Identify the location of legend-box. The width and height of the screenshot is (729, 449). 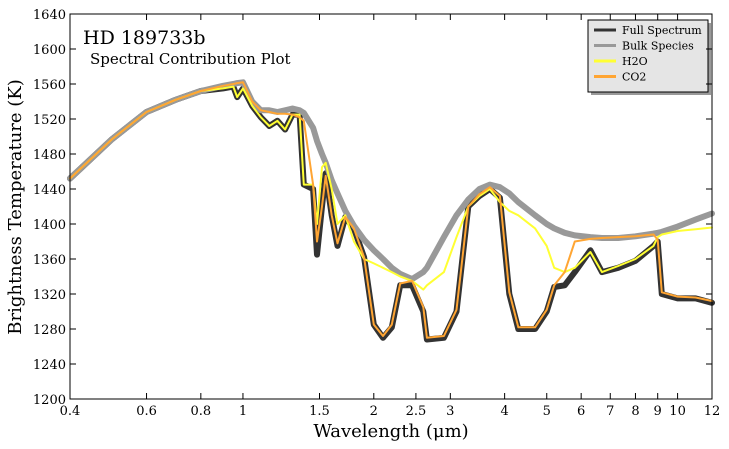
(648, 56).